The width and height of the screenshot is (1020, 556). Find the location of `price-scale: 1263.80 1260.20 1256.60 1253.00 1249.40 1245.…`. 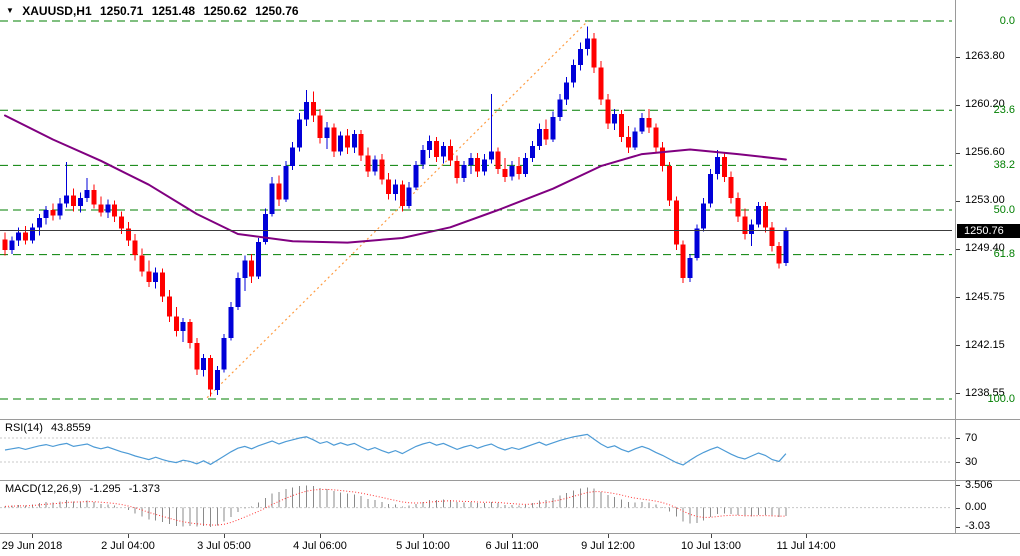

price-scale: 1263.80 1260.20 1256.60 1253.00 1249.40 1245.… is located at coordinates (987, 209).